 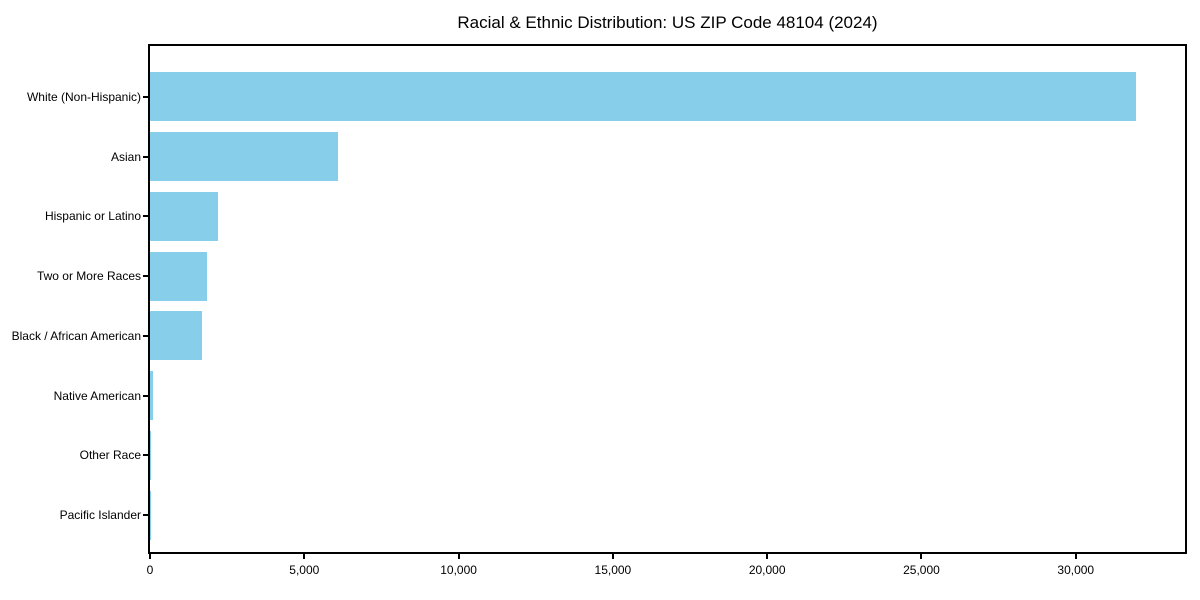 What do you see at coordinates (921, 570) in the screenshot?
I see `x-tick-label: 25,000` at bounding box center [921, 570].